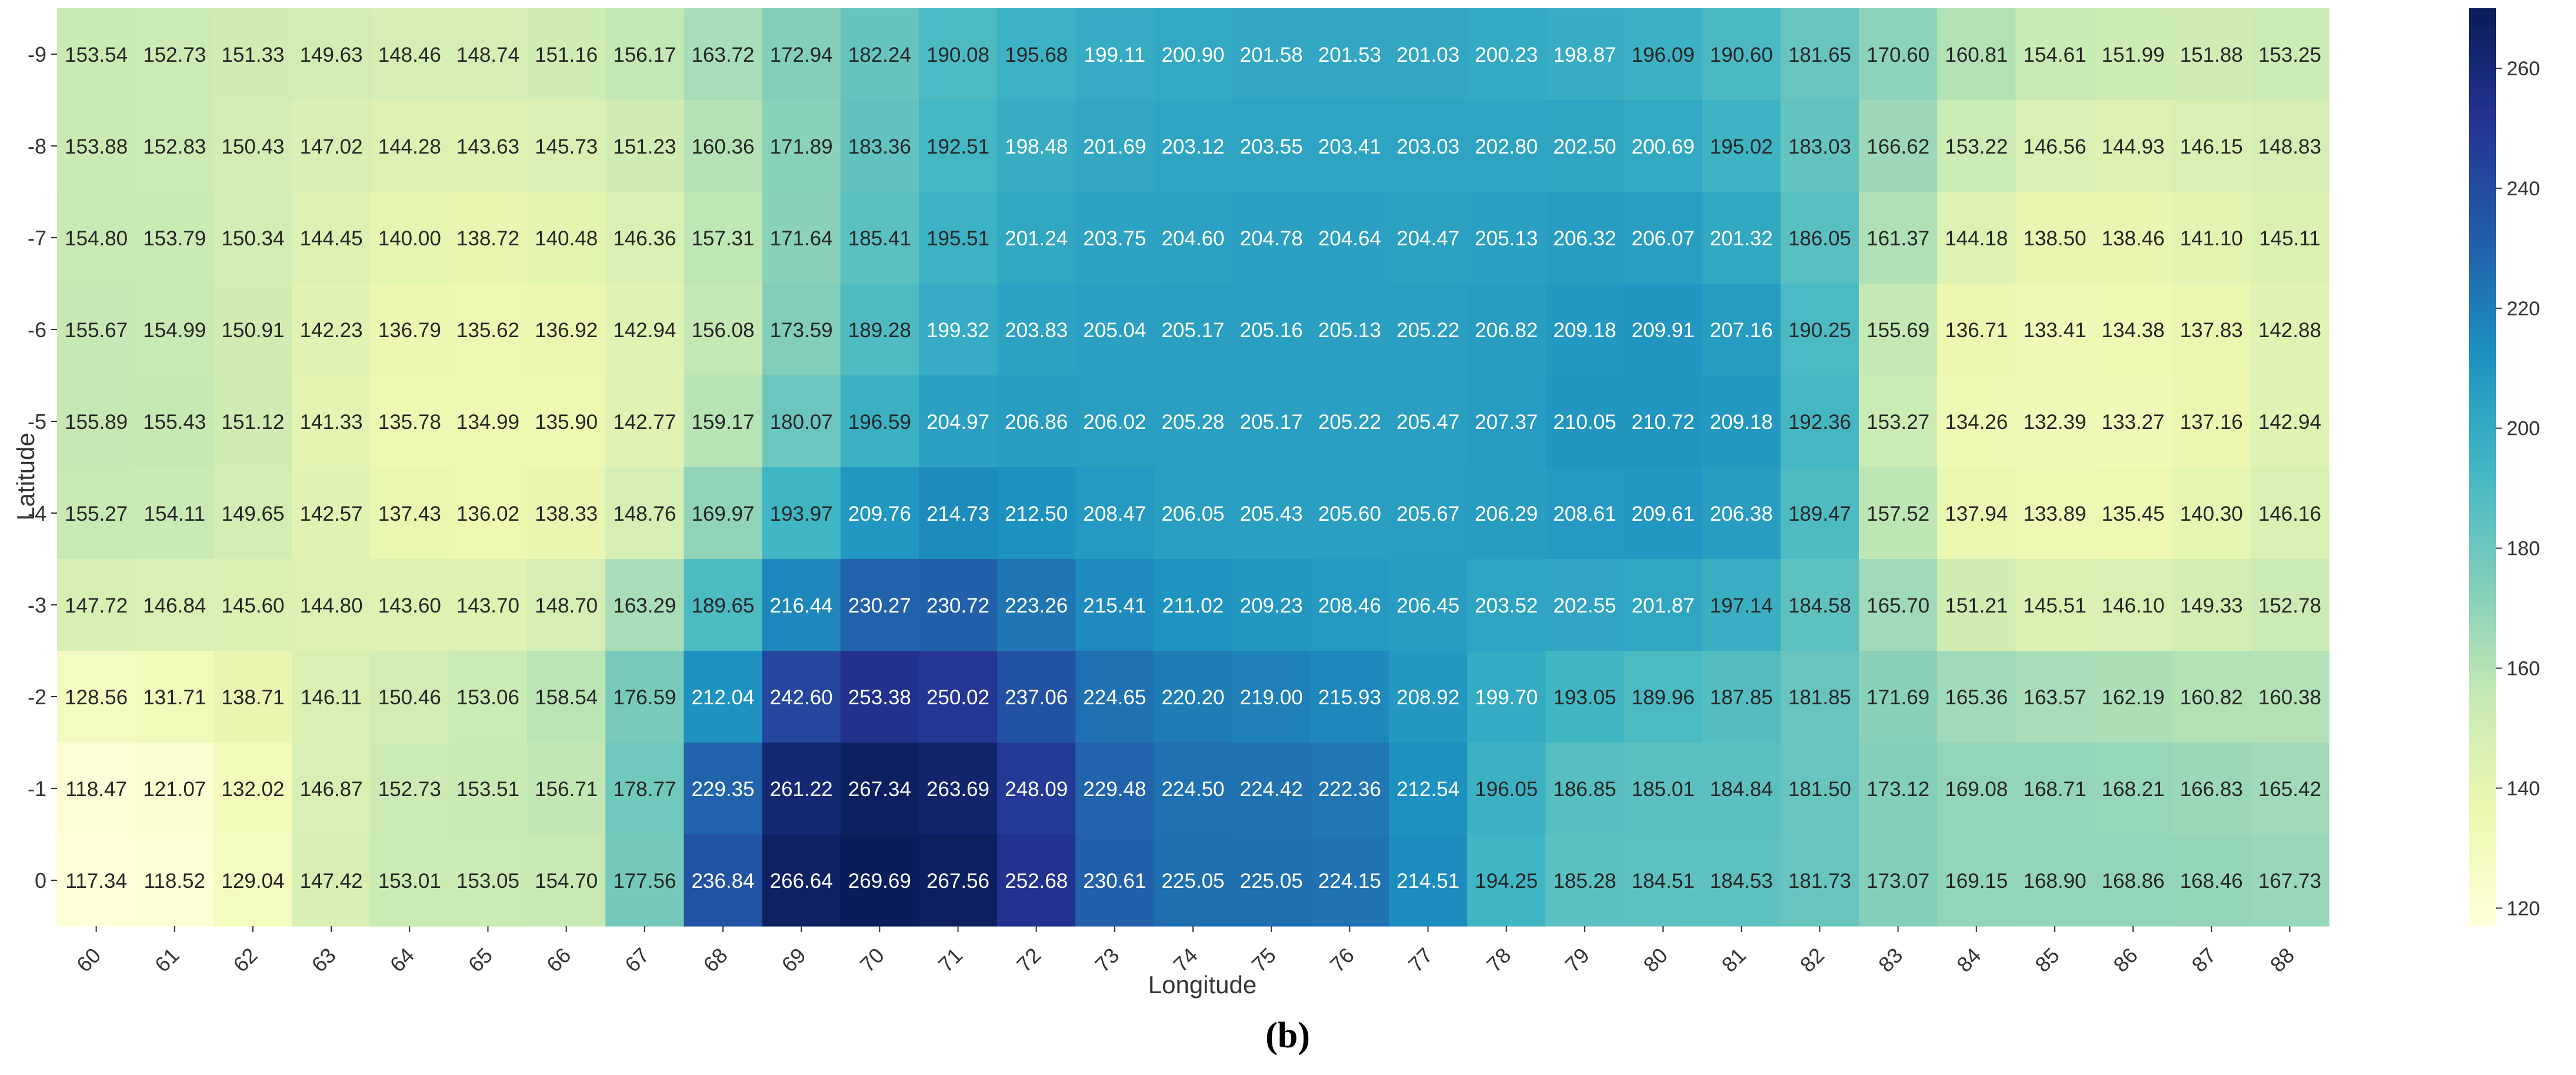 This screenshot has height=1075, width=2576. Describe the element at coordinates (37, 54) in the screenshot. I see `y-tick-label: -9` at that location.